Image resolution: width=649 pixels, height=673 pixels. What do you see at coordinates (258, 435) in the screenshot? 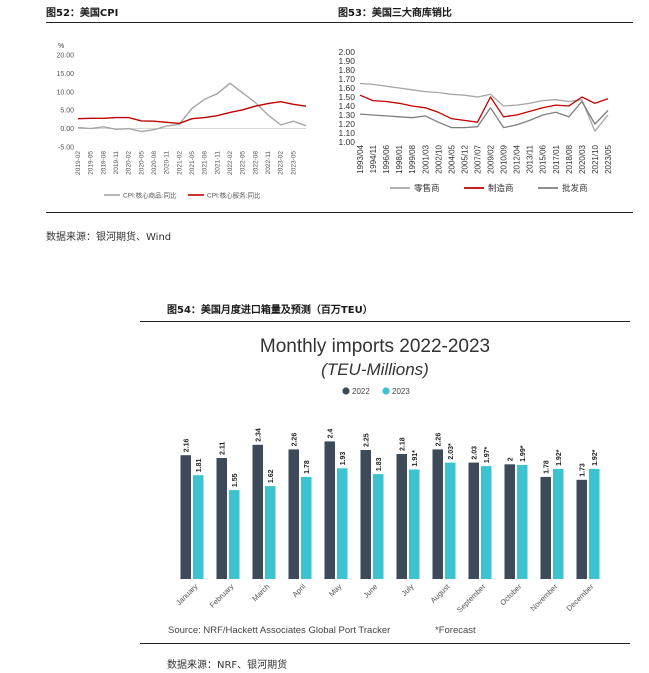
I see `imports-bar-label: 2.34` at bounding box center [258, 435].